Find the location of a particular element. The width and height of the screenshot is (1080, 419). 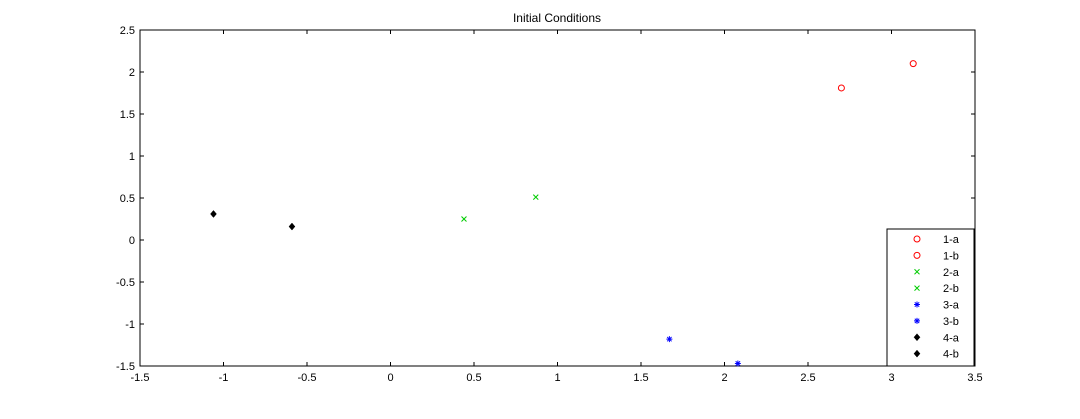

y-tick-label: 2.5 is located at coordinates (127, 31).